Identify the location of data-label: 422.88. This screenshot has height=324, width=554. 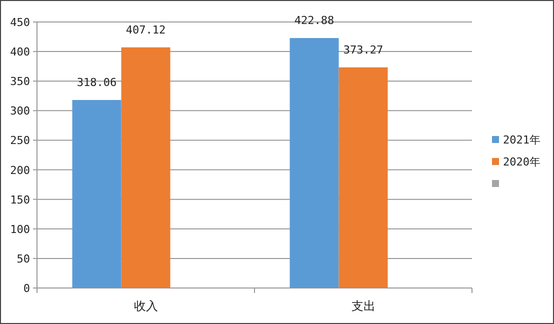
(314, 21).